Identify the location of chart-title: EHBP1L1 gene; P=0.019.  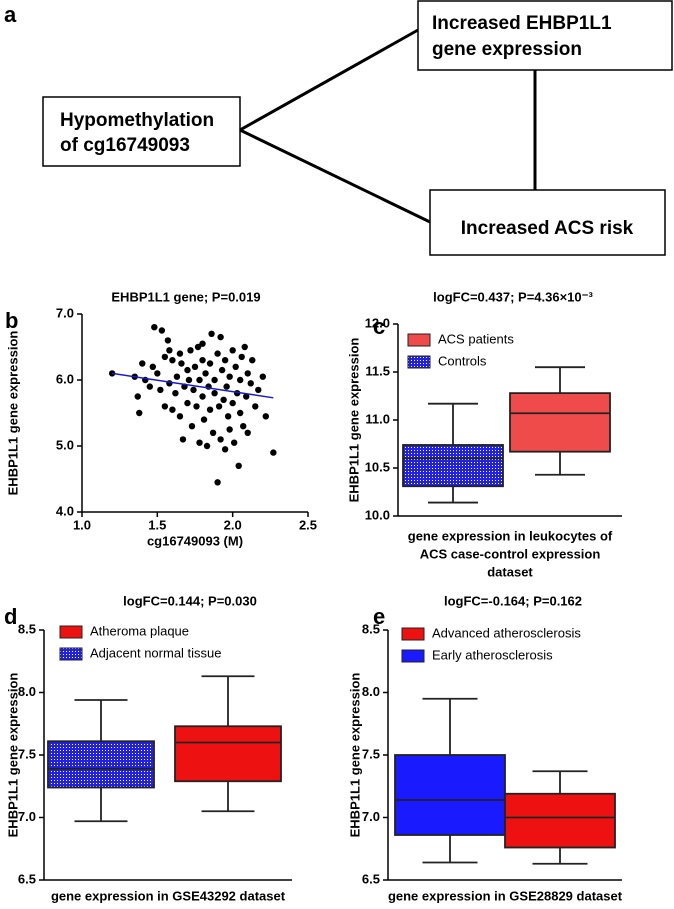
(185, 296).